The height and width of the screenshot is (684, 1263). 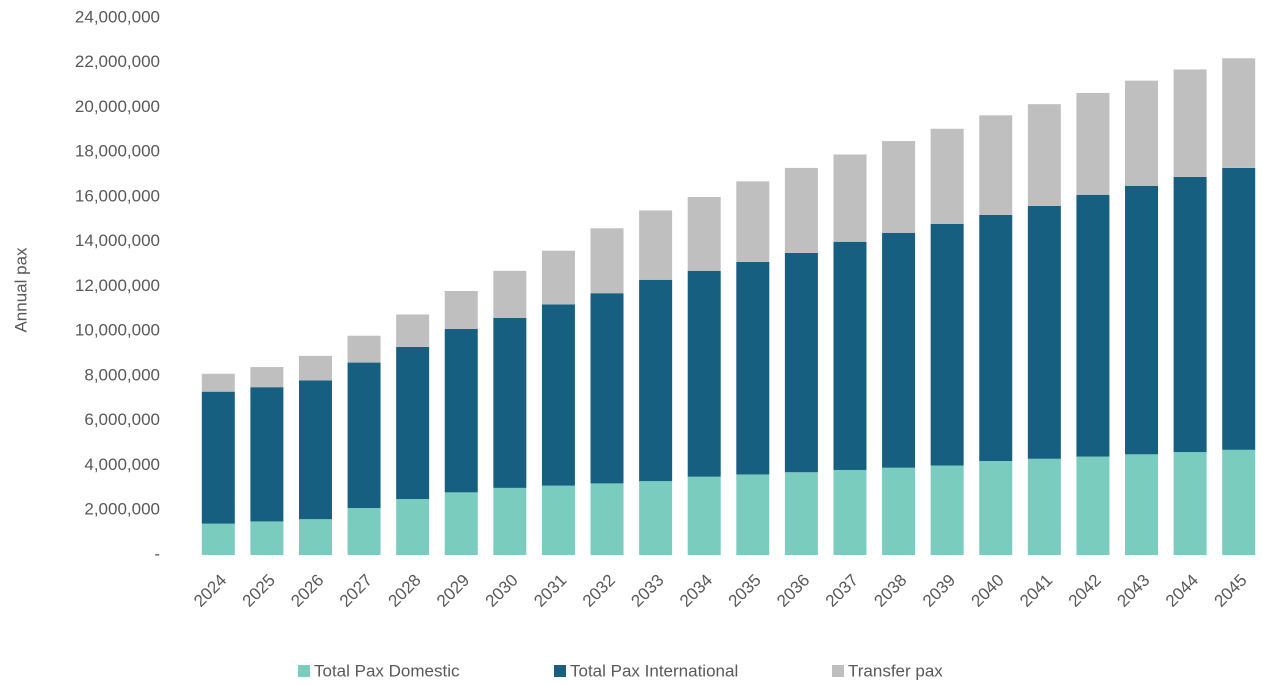 What do you see at coordinates (307, 591) in the screenshot?
I see `x-tick-label: 2026` at bounding box center [307, 591].